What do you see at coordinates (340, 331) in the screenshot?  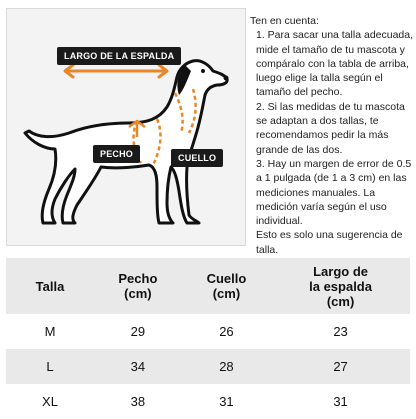 I see `back-length-cell: 23` at bounding box center [340, 331].